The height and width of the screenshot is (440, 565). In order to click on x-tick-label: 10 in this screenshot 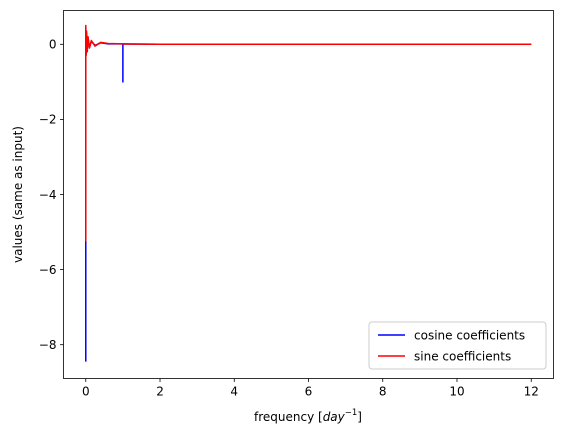, I will do `click(456, 392)`.